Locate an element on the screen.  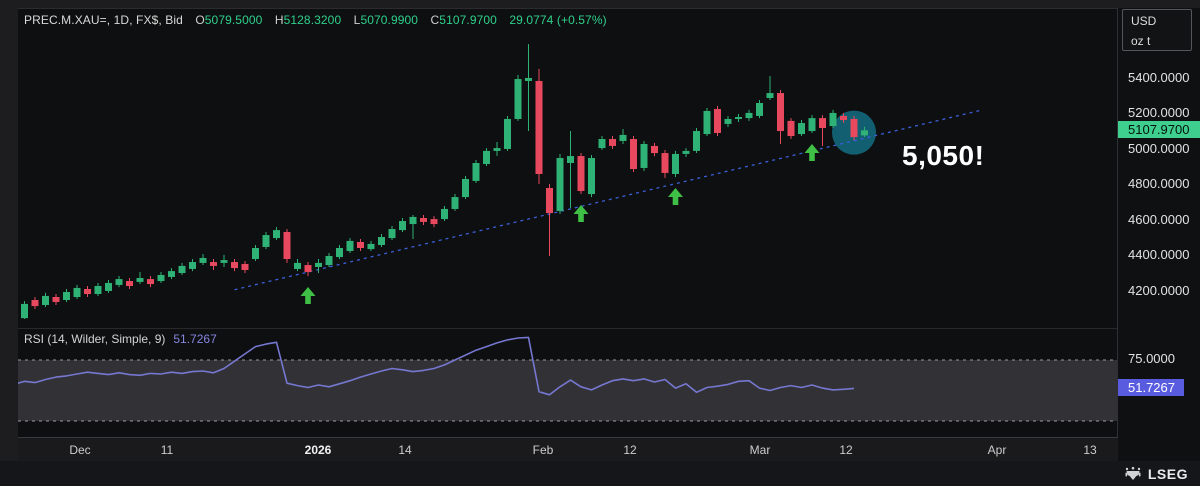
time-axis-label: Dec is located at coordinates (80, 450).